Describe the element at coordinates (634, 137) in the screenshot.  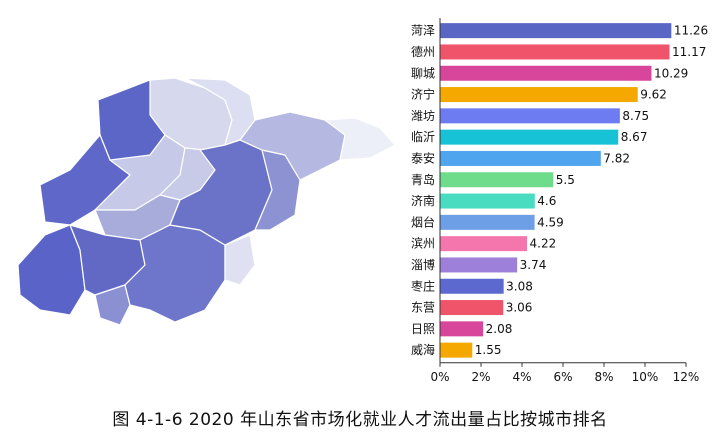
I see `value-label-5: 8.67` at that location.